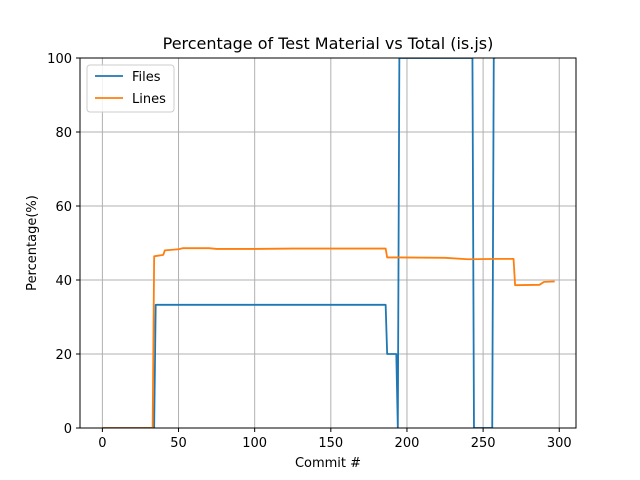 The height and width of the screenshot is (480, 640). I want to click on legend-label-lines: Lines, so click(149, 99).